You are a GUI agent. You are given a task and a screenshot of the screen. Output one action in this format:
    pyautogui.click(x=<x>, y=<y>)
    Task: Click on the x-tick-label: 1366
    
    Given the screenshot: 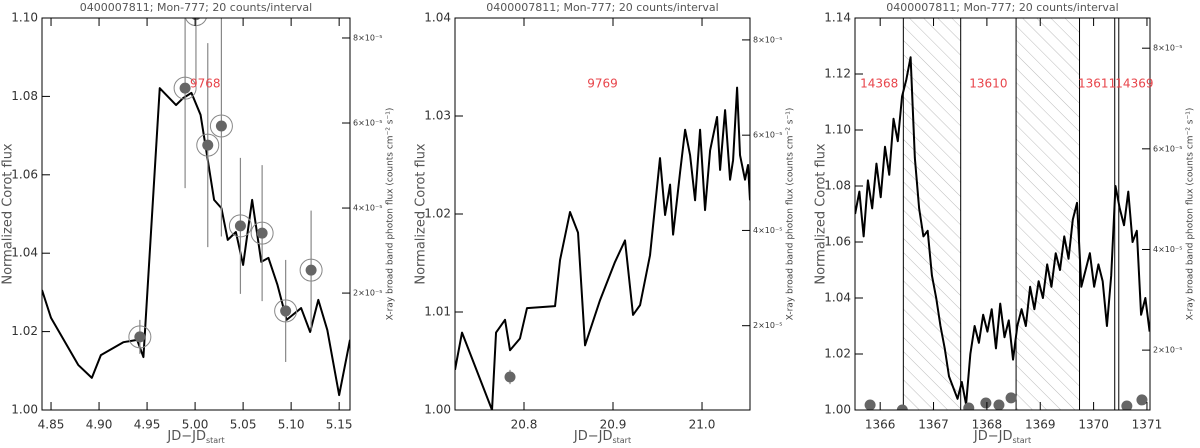 What is the action you would take?
    pyautogui.click(x=880, y=425)
    